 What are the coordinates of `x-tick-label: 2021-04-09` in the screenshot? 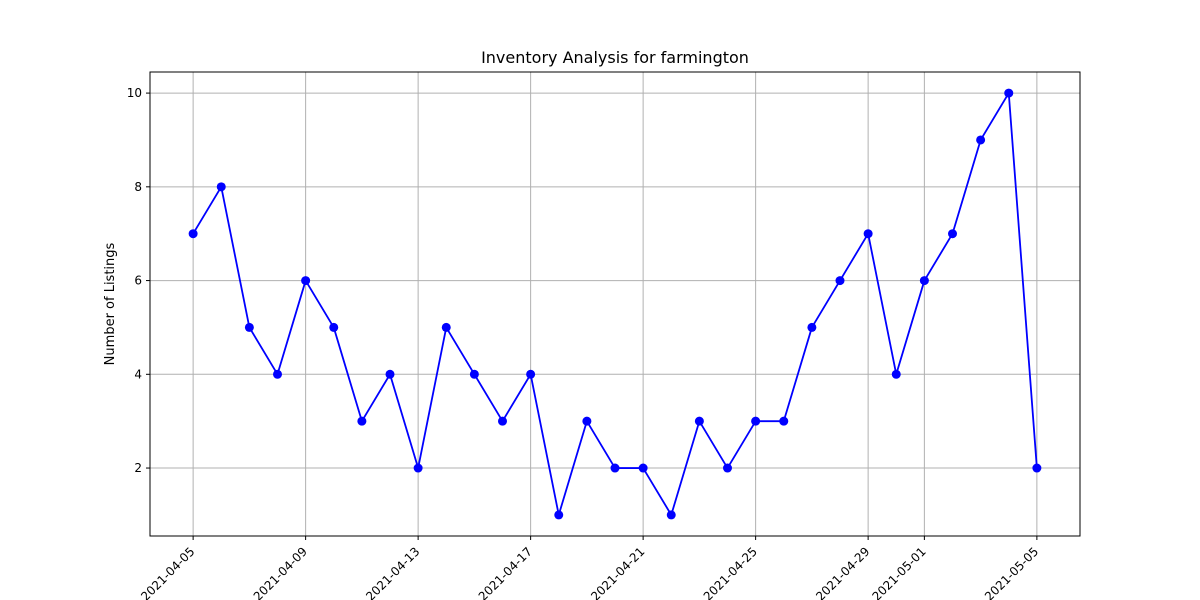 It's located at (280, 572).